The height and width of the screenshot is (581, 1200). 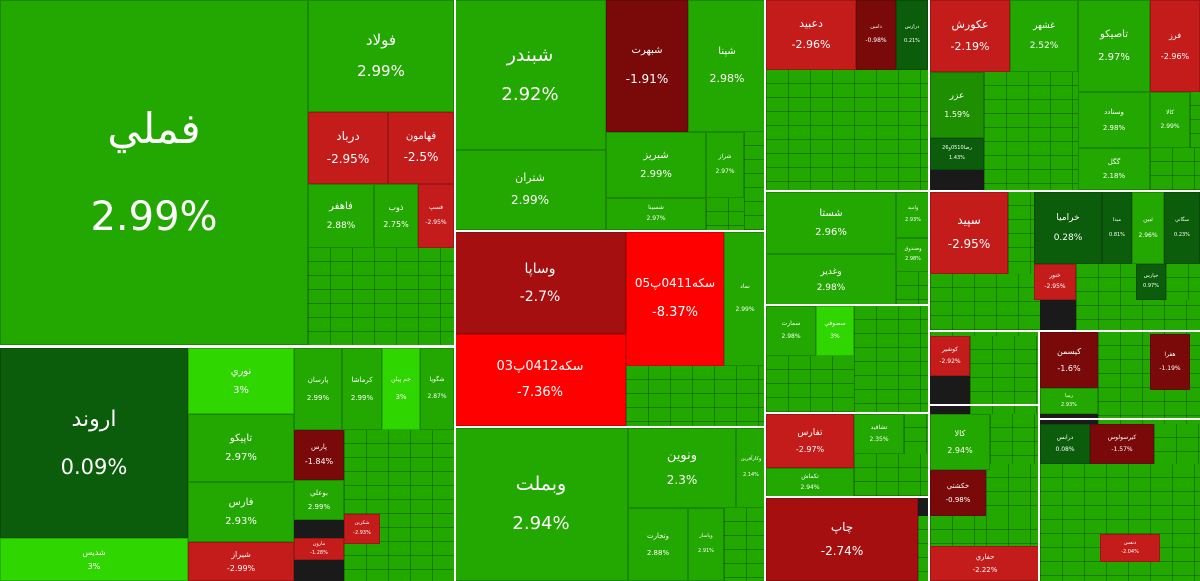 What do you see at coordinates (1151, 282) in the screenshot?
I see `tile-khpars: خپارس 0.97%` at bounding box center [1151, 282].